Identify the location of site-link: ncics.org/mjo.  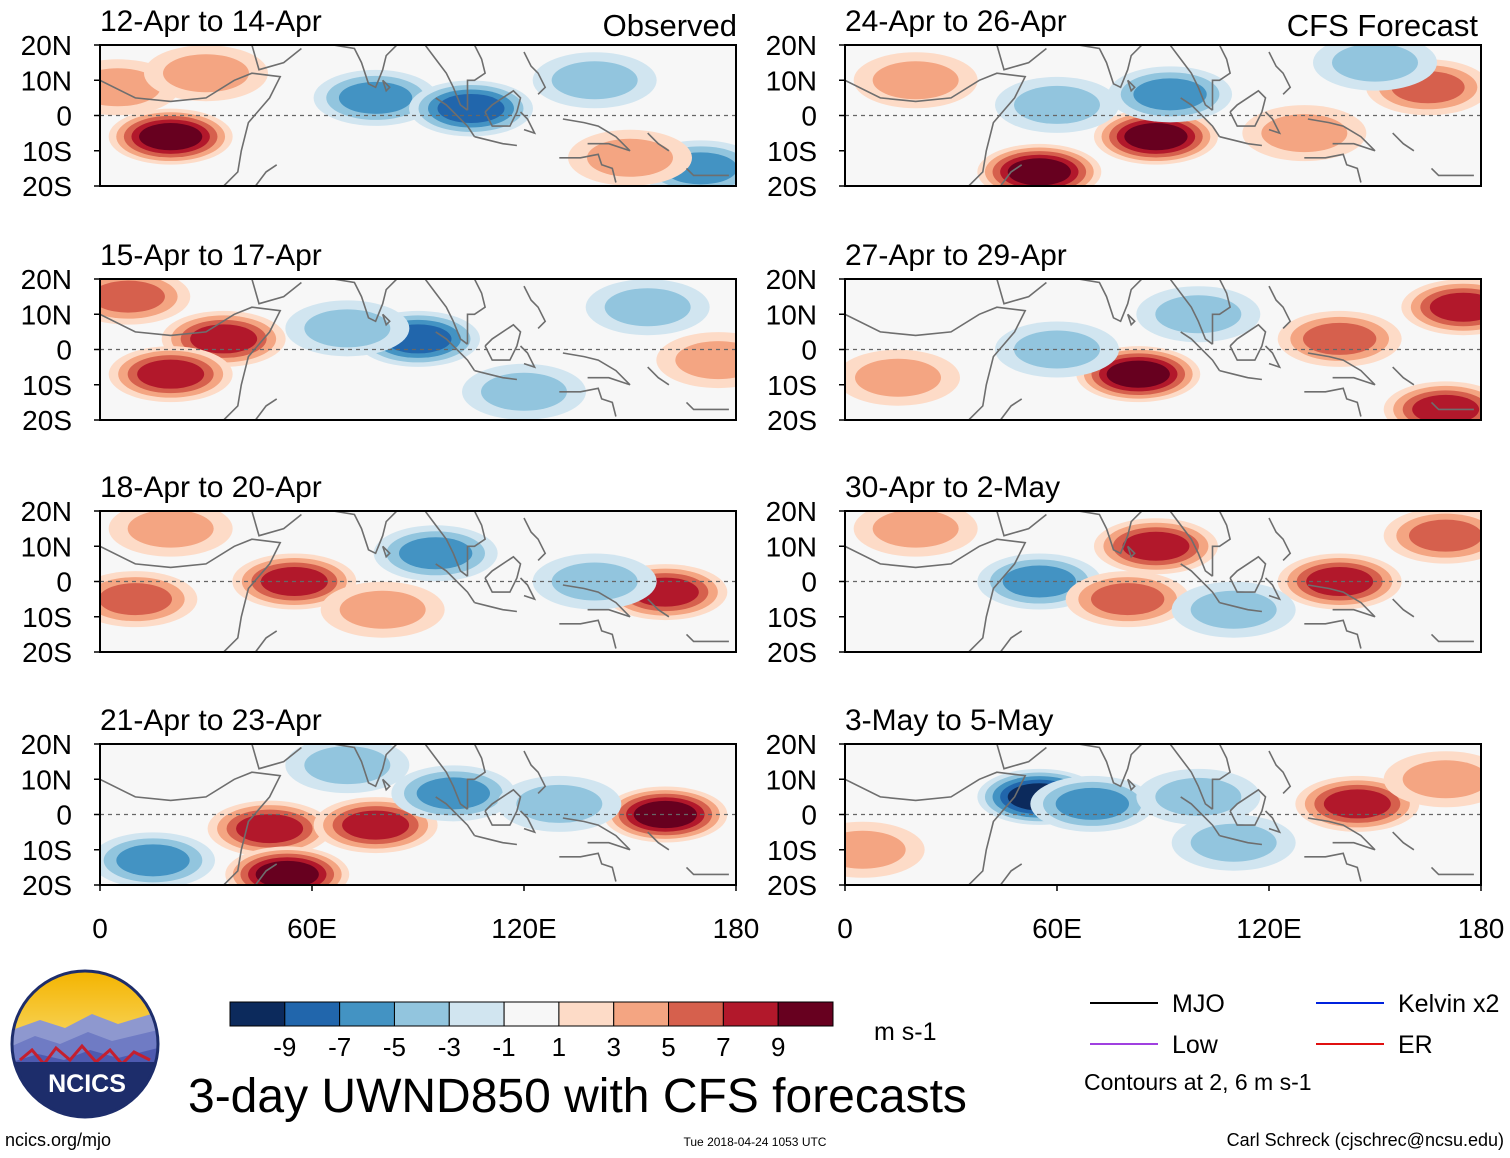
(58, 1140).